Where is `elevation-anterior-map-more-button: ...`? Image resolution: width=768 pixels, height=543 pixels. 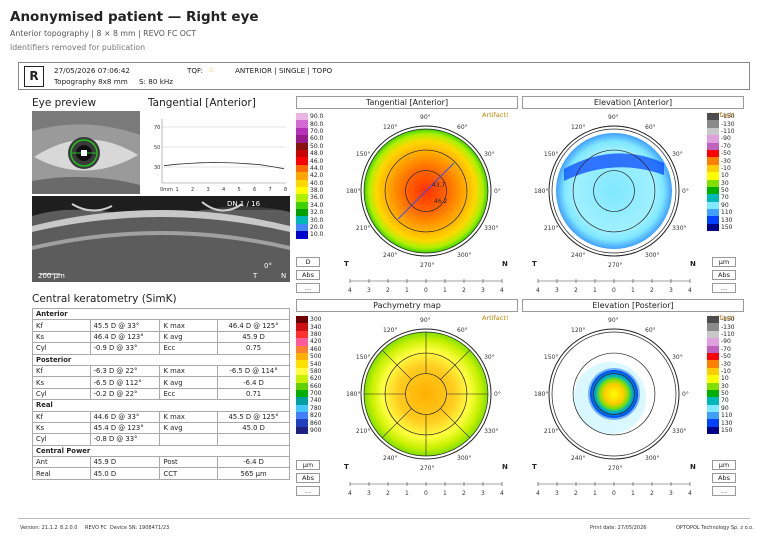 elevation-anterior-map-more-button: ... is located at coordinates (724, 288).